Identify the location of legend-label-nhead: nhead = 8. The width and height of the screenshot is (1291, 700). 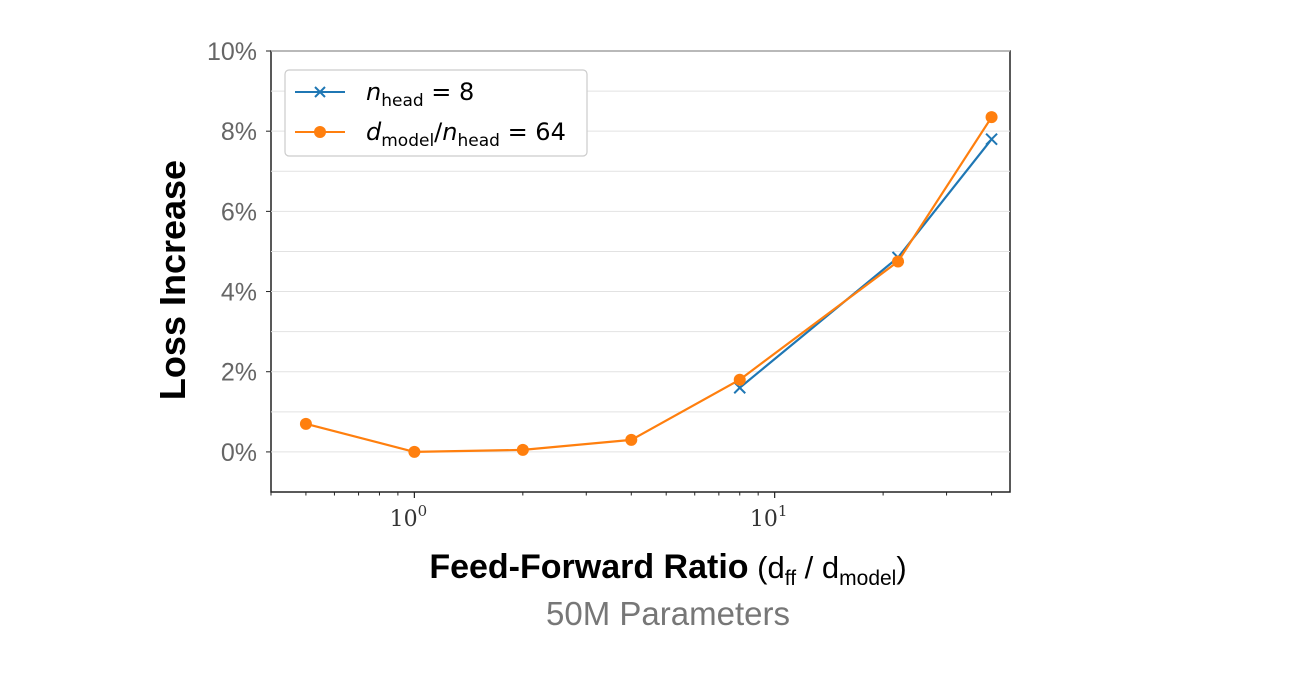
(420, 94).